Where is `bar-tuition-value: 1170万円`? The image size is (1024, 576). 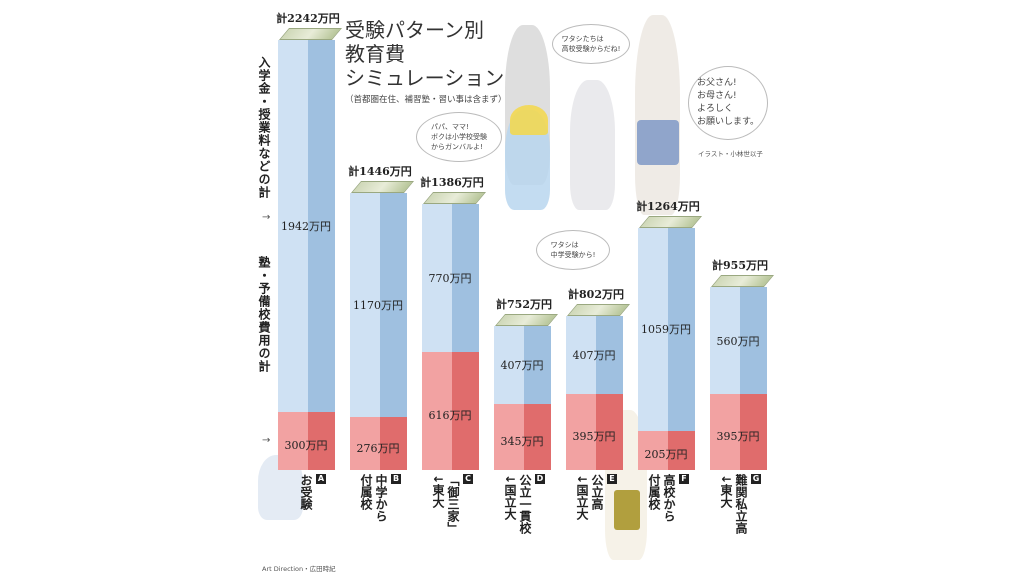
bar-tuition-value: 1170万円 is located at coordinates (378, 305).